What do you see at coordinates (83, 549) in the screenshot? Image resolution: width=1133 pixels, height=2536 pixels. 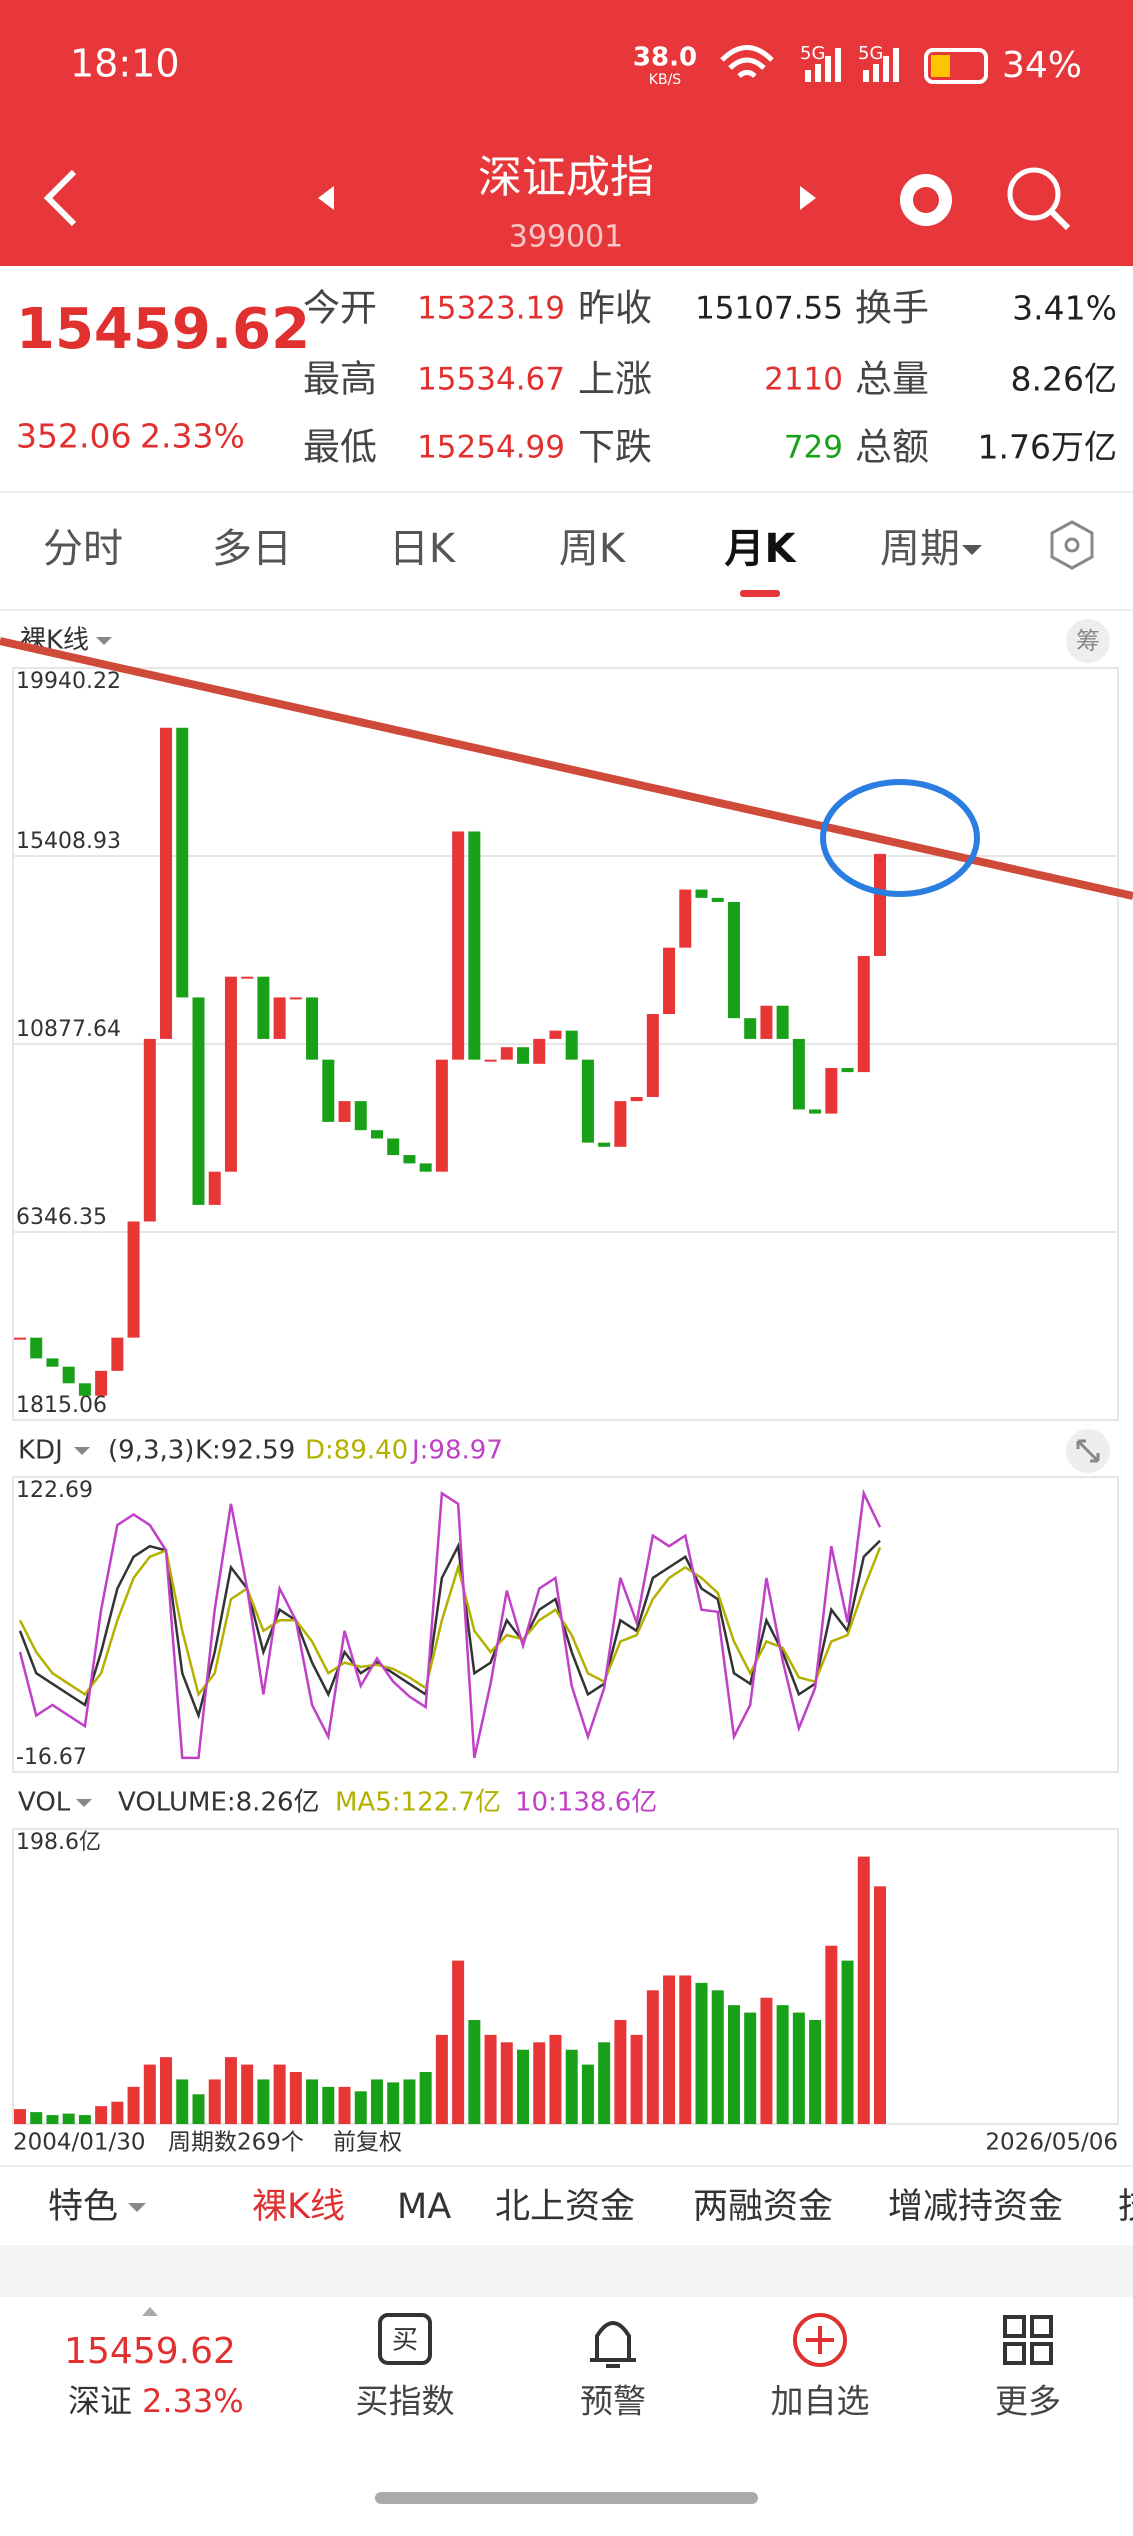 I see `tab: 分时` at bounding box center [83, 549].